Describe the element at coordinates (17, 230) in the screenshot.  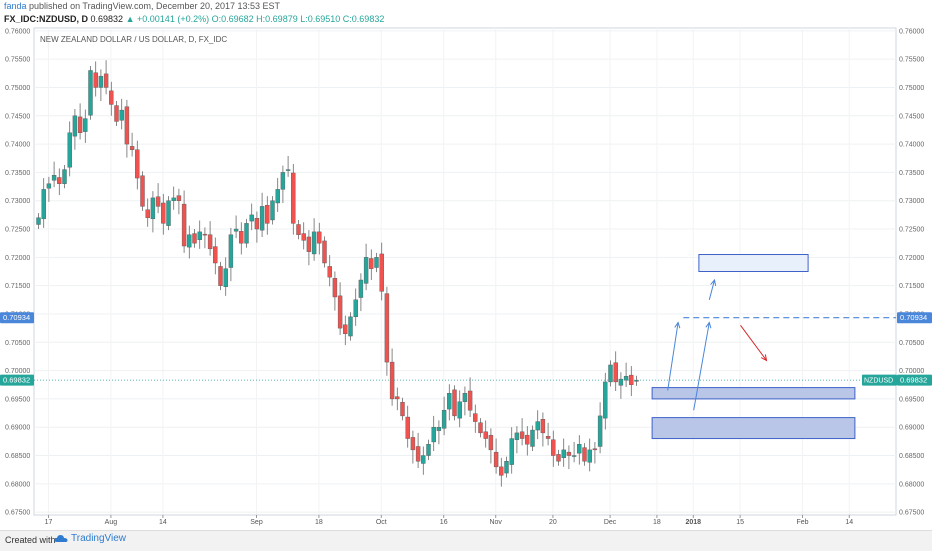
I see `y-tick-label-left: 0.72500` at that location.